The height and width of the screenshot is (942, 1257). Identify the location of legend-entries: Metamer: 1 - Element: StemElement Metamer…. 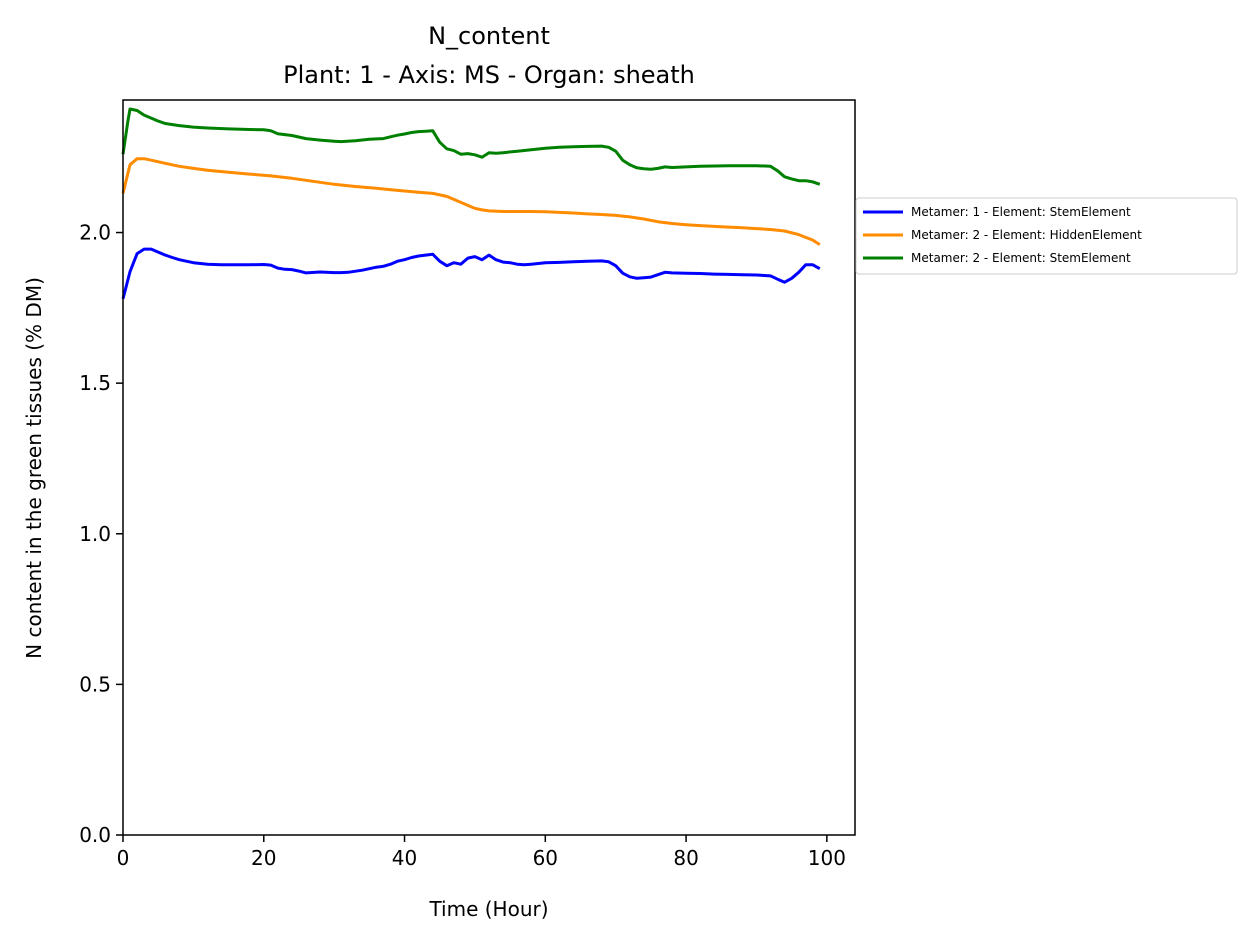
(1002, 235).